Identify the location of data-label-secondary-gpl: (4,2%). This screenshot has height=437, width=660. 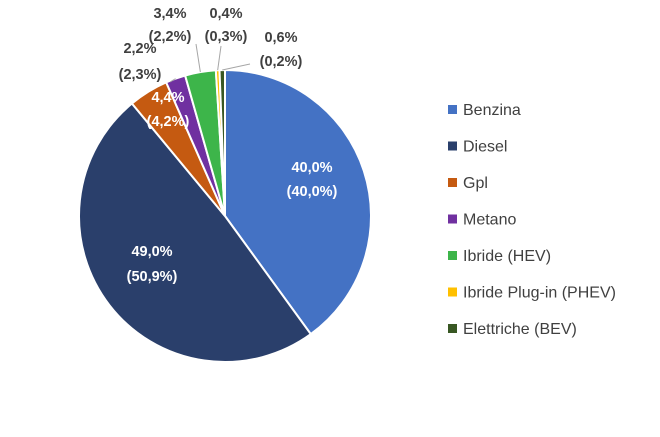
(168, 122).